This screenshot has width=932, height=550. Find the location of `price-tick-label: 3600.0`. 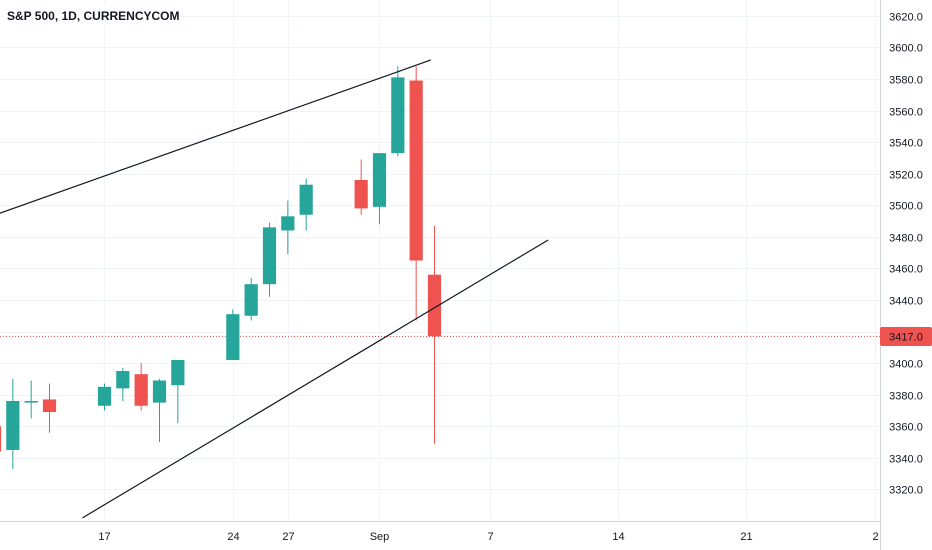

price-tick-label: 3600.0 is located at coordinates (906, 49).